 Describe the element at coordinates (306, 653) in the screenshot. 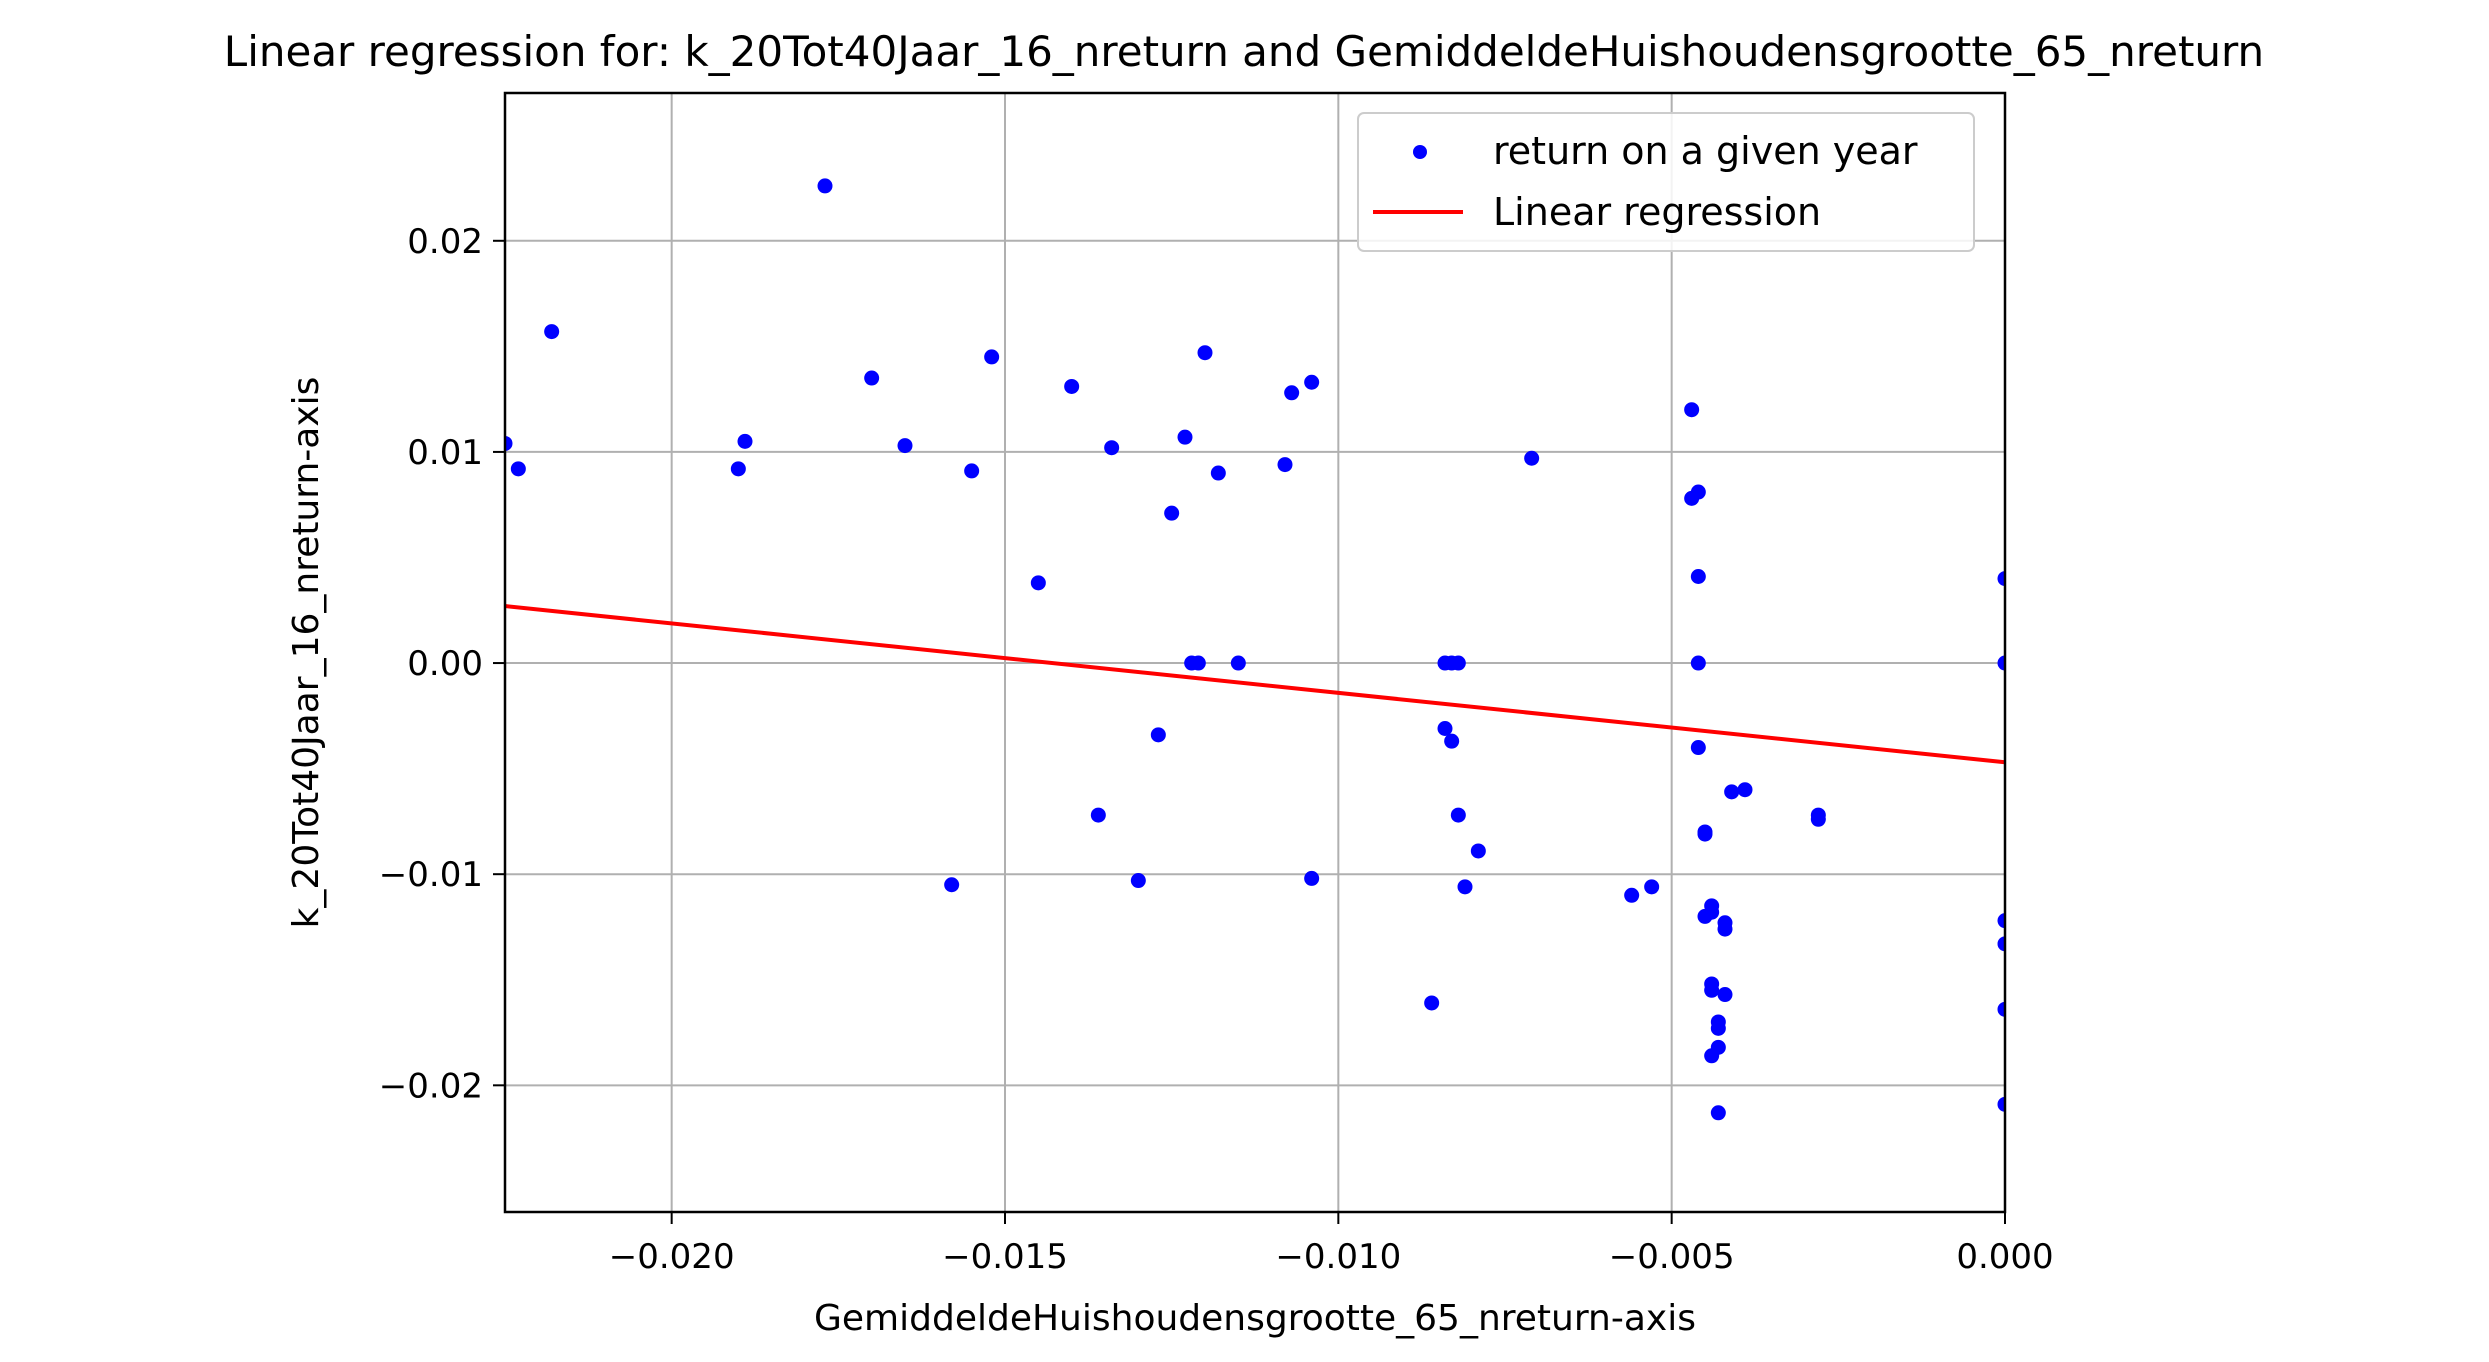

I see `y-axis-label: k_20Tot40Jaar_16_nreturn-axis` at that location.